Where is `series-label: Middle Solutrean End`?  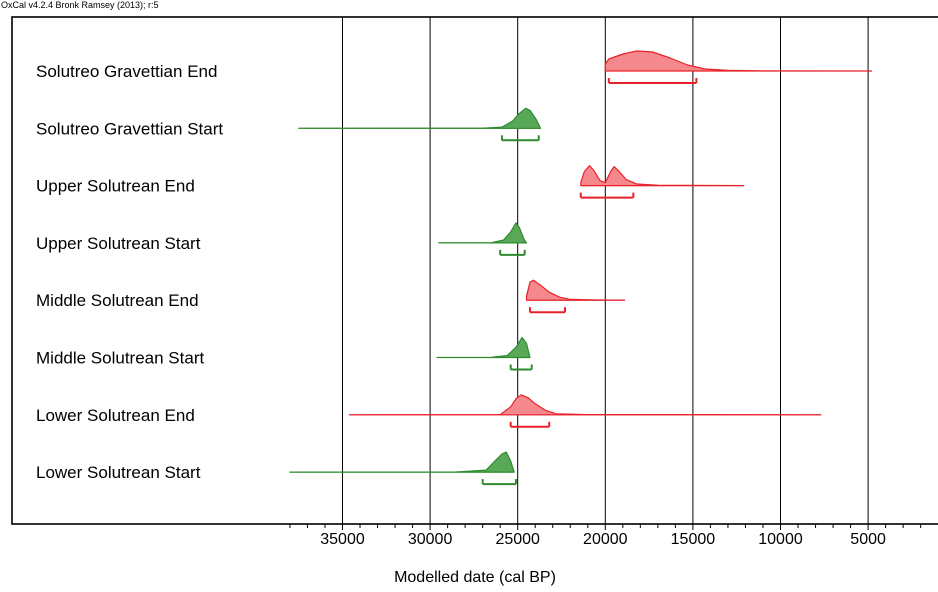
series-label: Middle Solutrean End is located at coordinates (117, 300).